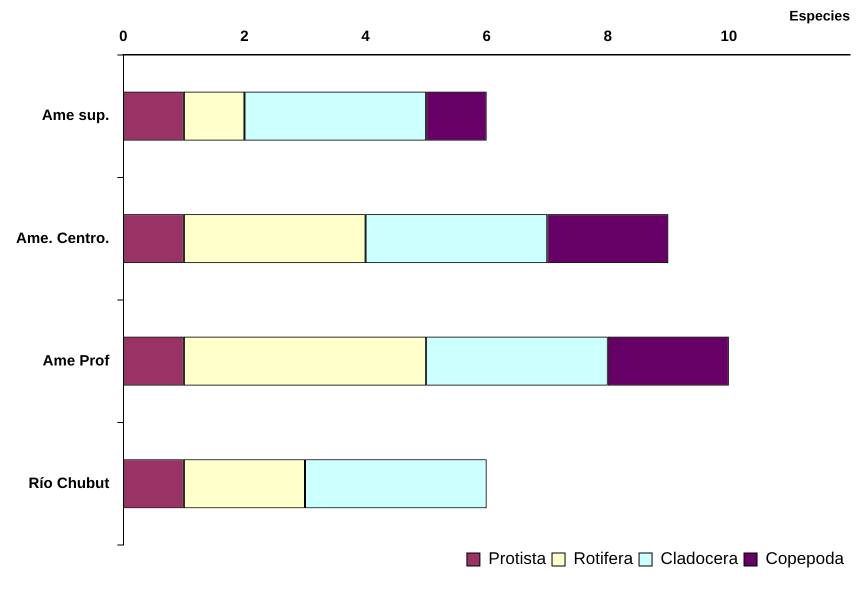  What do you see at coordinates (805, 558) in the screenshot?
I see `legend-label: Copepoda` at bounding box center [805, 558].